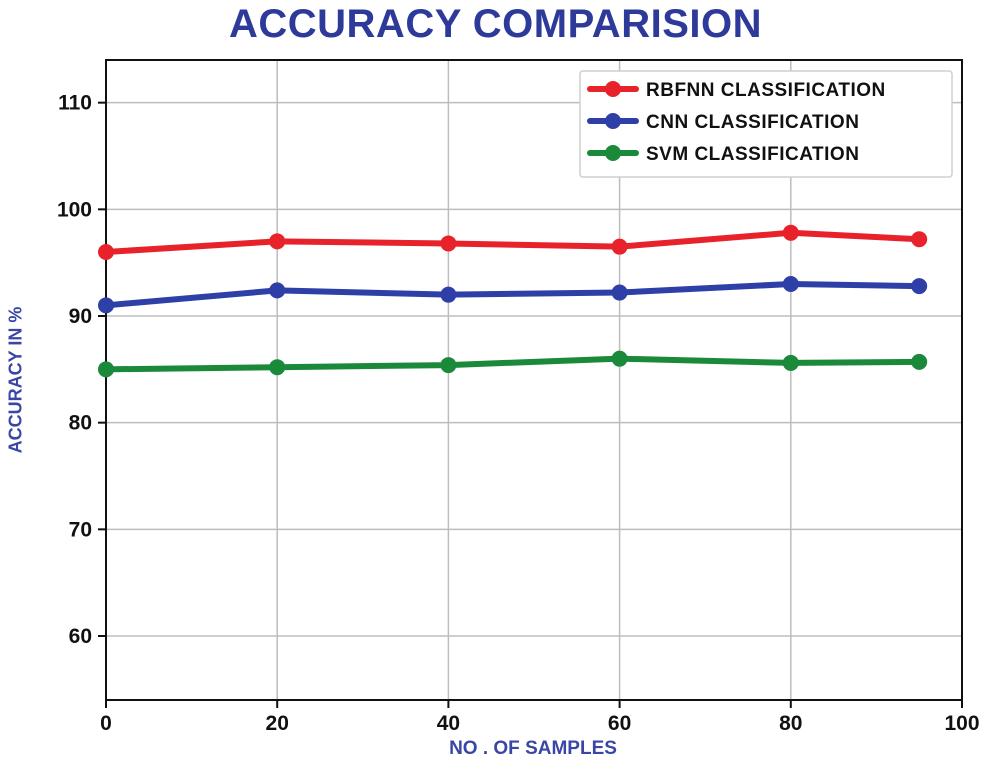  I want to click on x-tick-label: 0, so click(106, 723).